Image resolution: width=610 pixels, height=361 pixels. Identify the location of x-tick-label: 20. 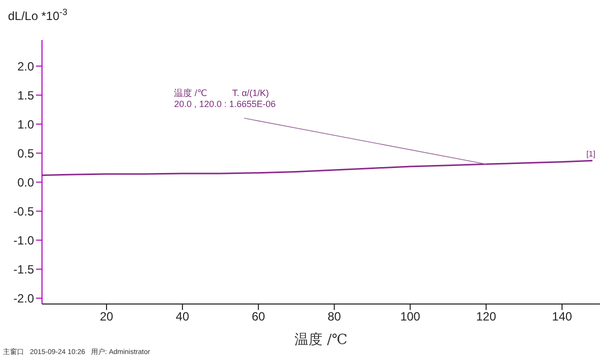
(107, 317).